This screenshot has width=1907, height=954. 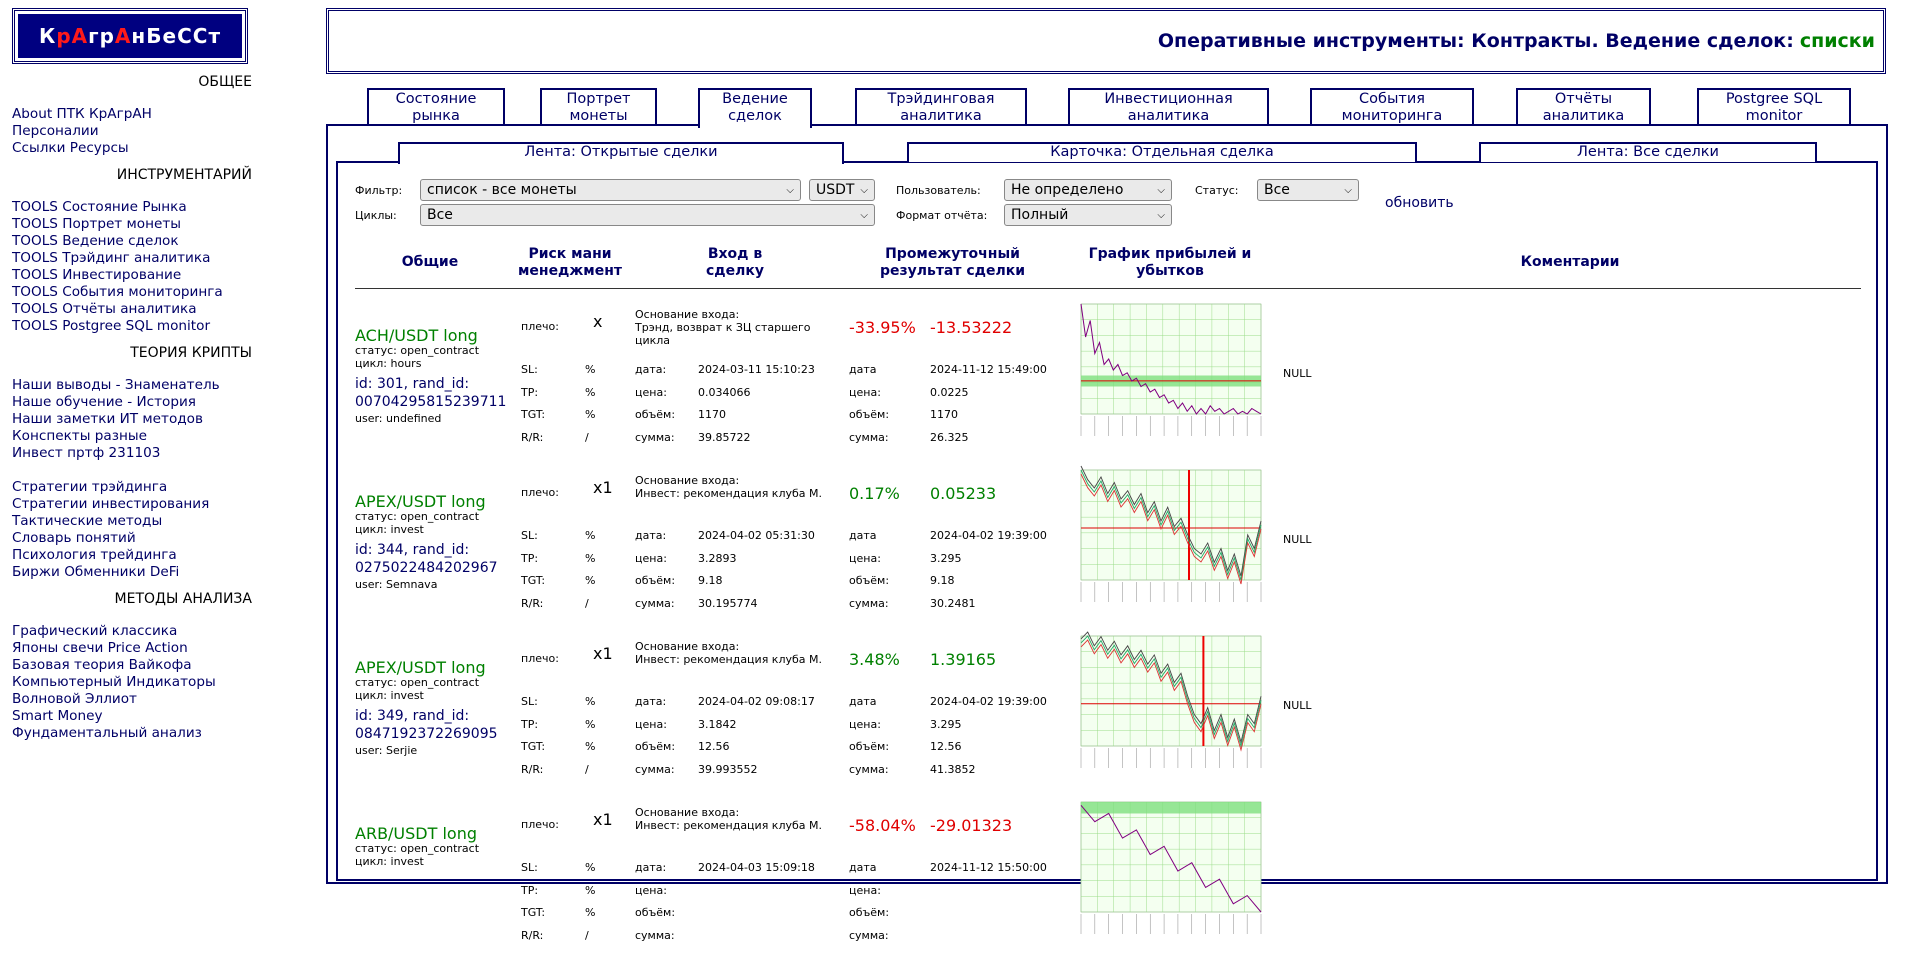 I want to click on sidebar-link: TOOLS Отчёты аналитика, so click(x=104, y=309).